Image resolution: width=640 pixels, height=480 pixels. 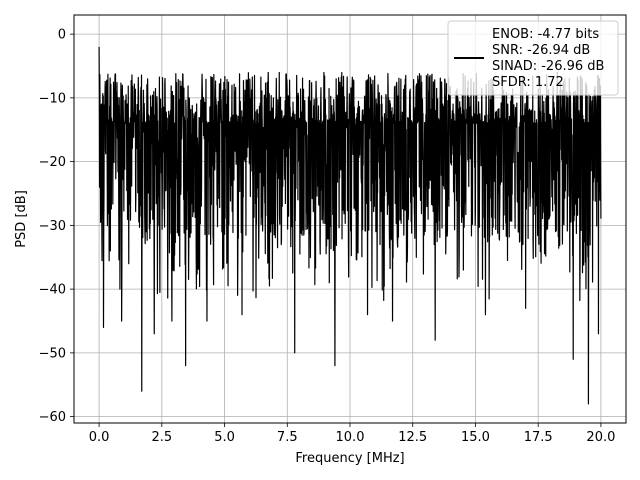 I want to click on legend-box, so click(x=533, y=58).